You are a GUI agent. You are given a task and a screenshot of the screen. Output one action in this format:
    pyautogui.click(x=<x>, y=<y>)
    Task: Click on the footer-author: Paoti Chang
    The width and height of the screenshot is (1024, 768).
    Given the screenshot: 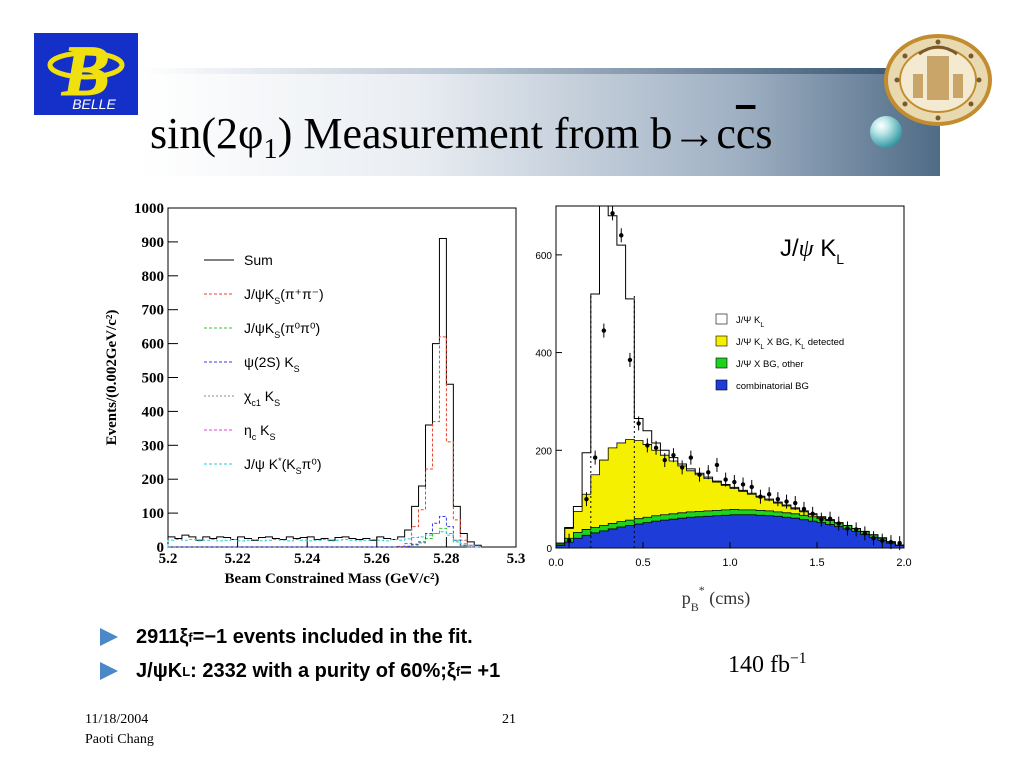 What is the action you would take?
    pyautogui.click(x=119, y=739)
    